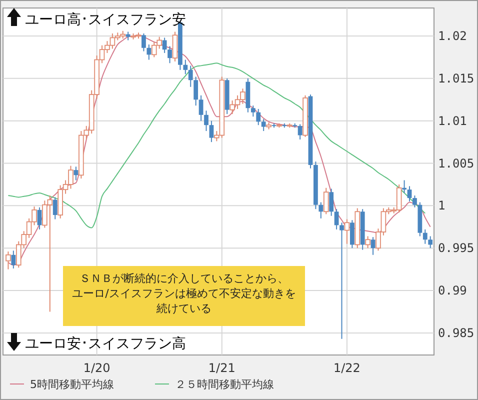 The height and width of the screenshot is (400, 478). What do you see at coordinates (442, 205) in the screenshot?
I see `y-tick-label: 1` at bounding box center [442, 205].